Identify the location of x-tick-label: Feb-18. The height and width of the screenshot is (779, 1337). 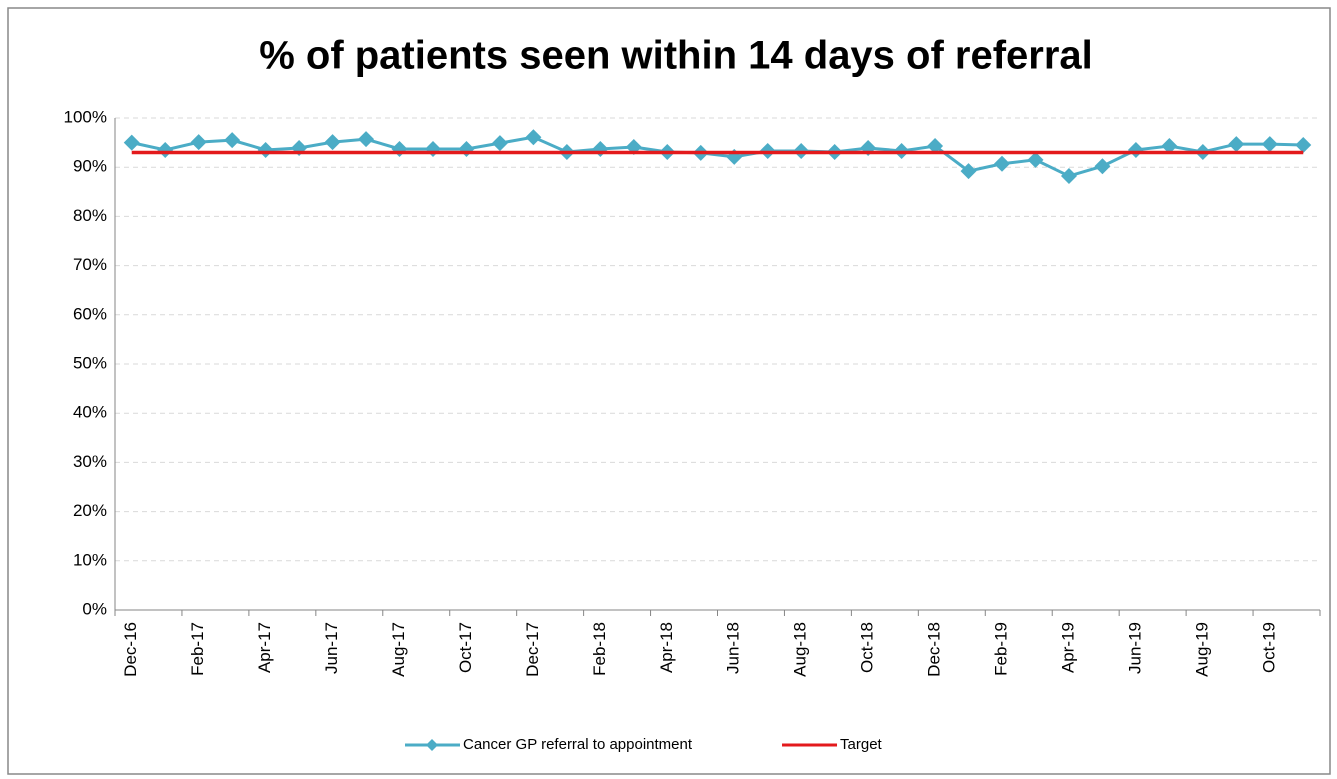
(599, 649).